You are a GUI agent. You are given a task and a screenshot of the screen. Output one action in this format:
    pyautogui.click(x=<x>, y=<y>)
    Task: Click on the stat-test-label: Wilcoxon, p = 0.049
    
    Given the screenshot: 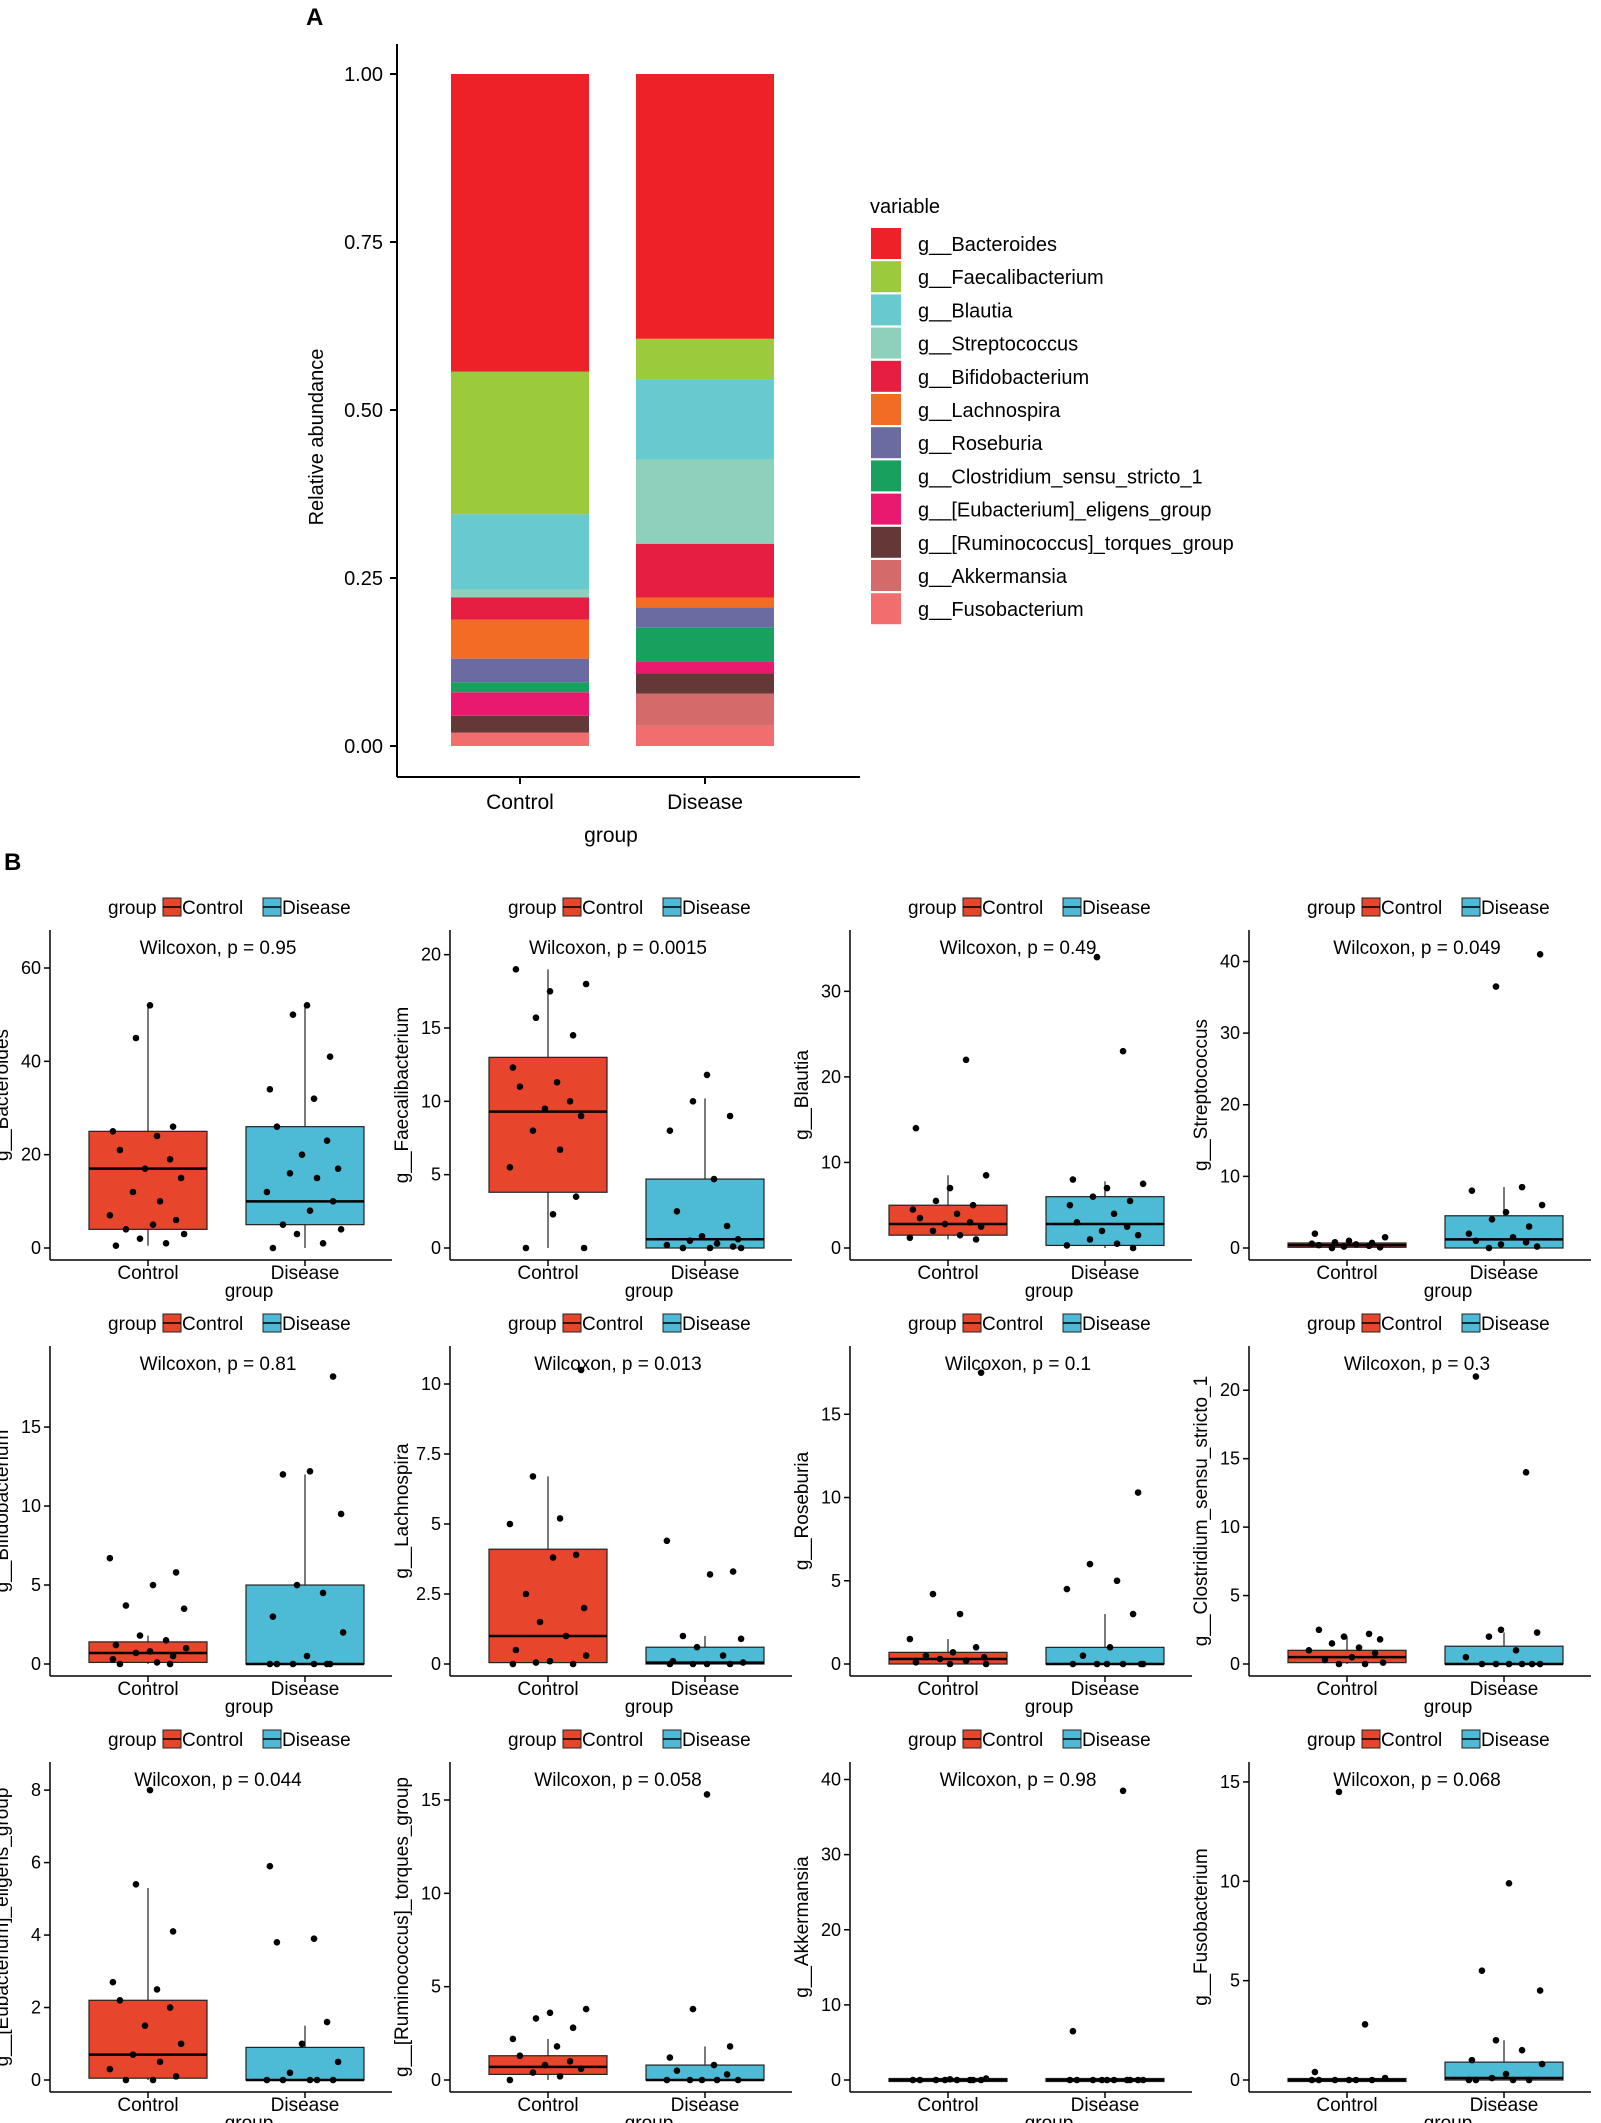 What is the action you would take?
    pyautogui.click(x=1416, y=948)
    